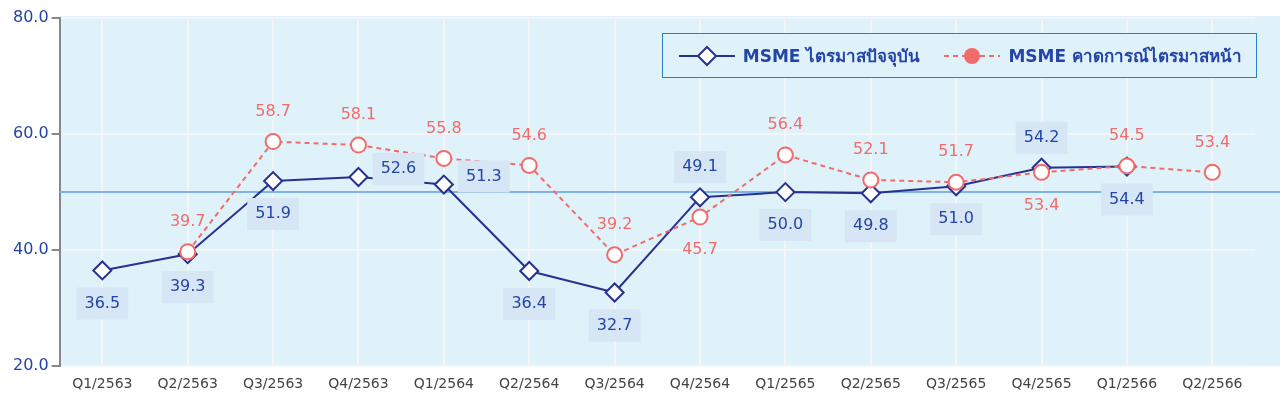  Describe the element at coordinates (956, 151) in the screenshot. I see `data-label: 51.7` at that location.